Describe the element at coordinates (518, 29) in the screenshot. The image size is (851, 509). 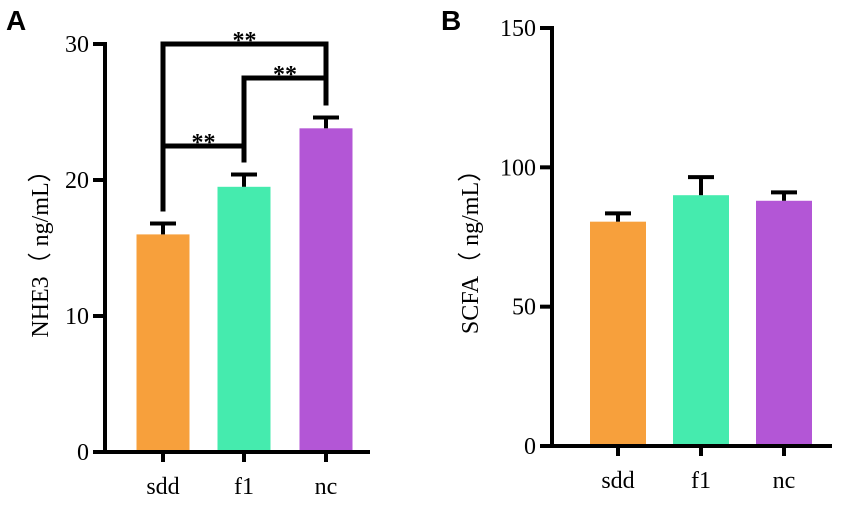
I see `y-tick-label: 150` at that location.